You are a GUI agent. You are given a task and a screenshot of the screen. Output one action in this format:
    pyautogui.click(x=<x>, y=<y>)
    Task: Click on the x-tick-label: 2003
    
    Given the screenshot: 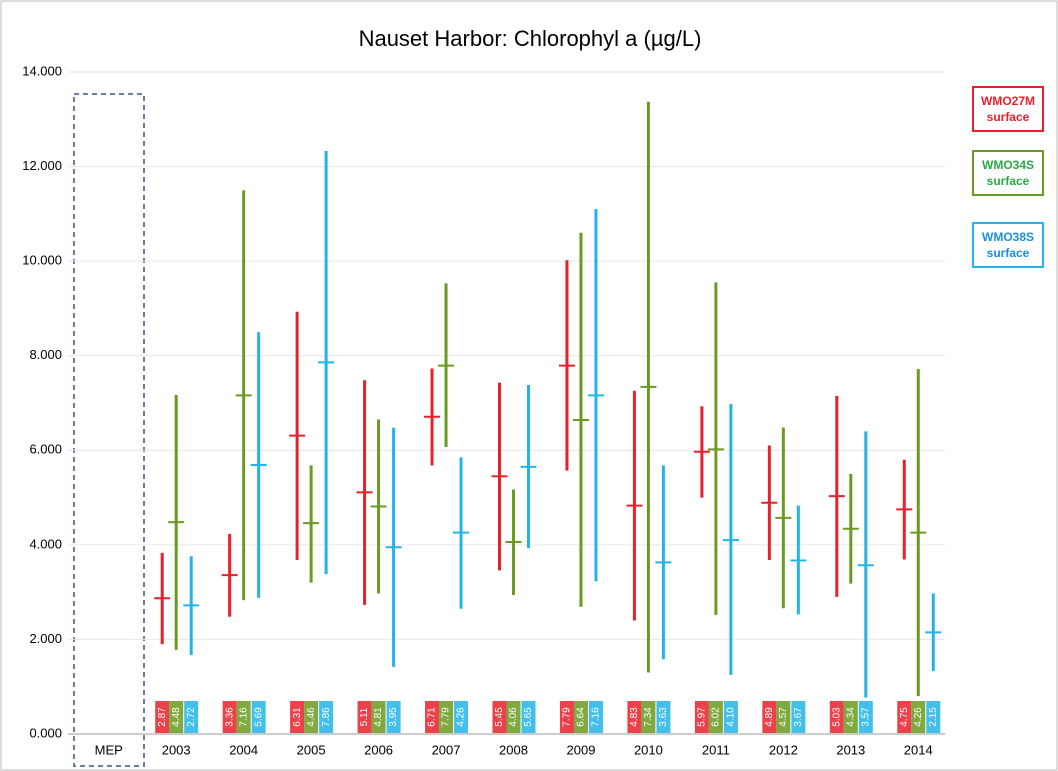 What is the action you would take?
    pyautogui.click(x=176, y=749)
    